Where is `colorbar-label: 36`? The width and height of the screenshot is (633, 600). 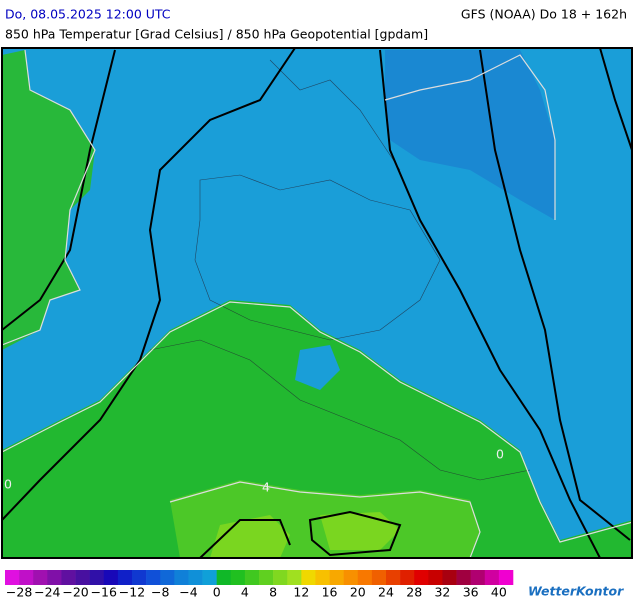 colorbar-label: 36 is located at coordinates (471, 592).